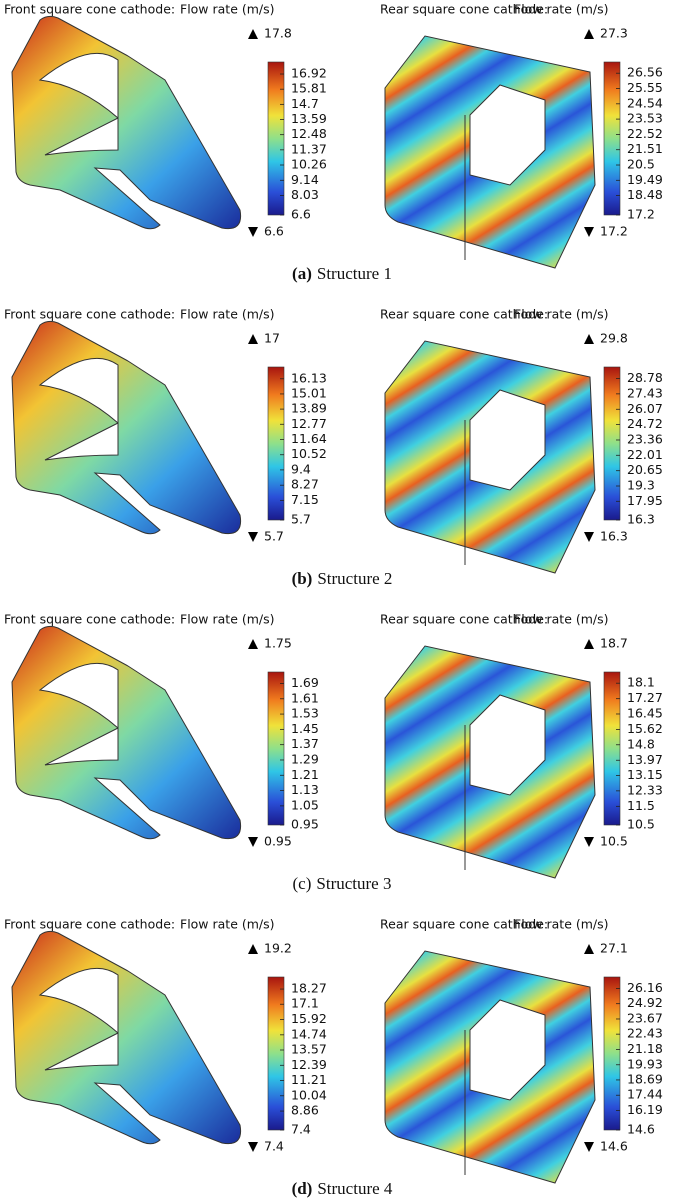 The height and width of the screenshot is (1199, 685). Describe the element at coordinates (301, 519) in the screenshot. I see `colorbar-tick-label: 5.7` at that location.